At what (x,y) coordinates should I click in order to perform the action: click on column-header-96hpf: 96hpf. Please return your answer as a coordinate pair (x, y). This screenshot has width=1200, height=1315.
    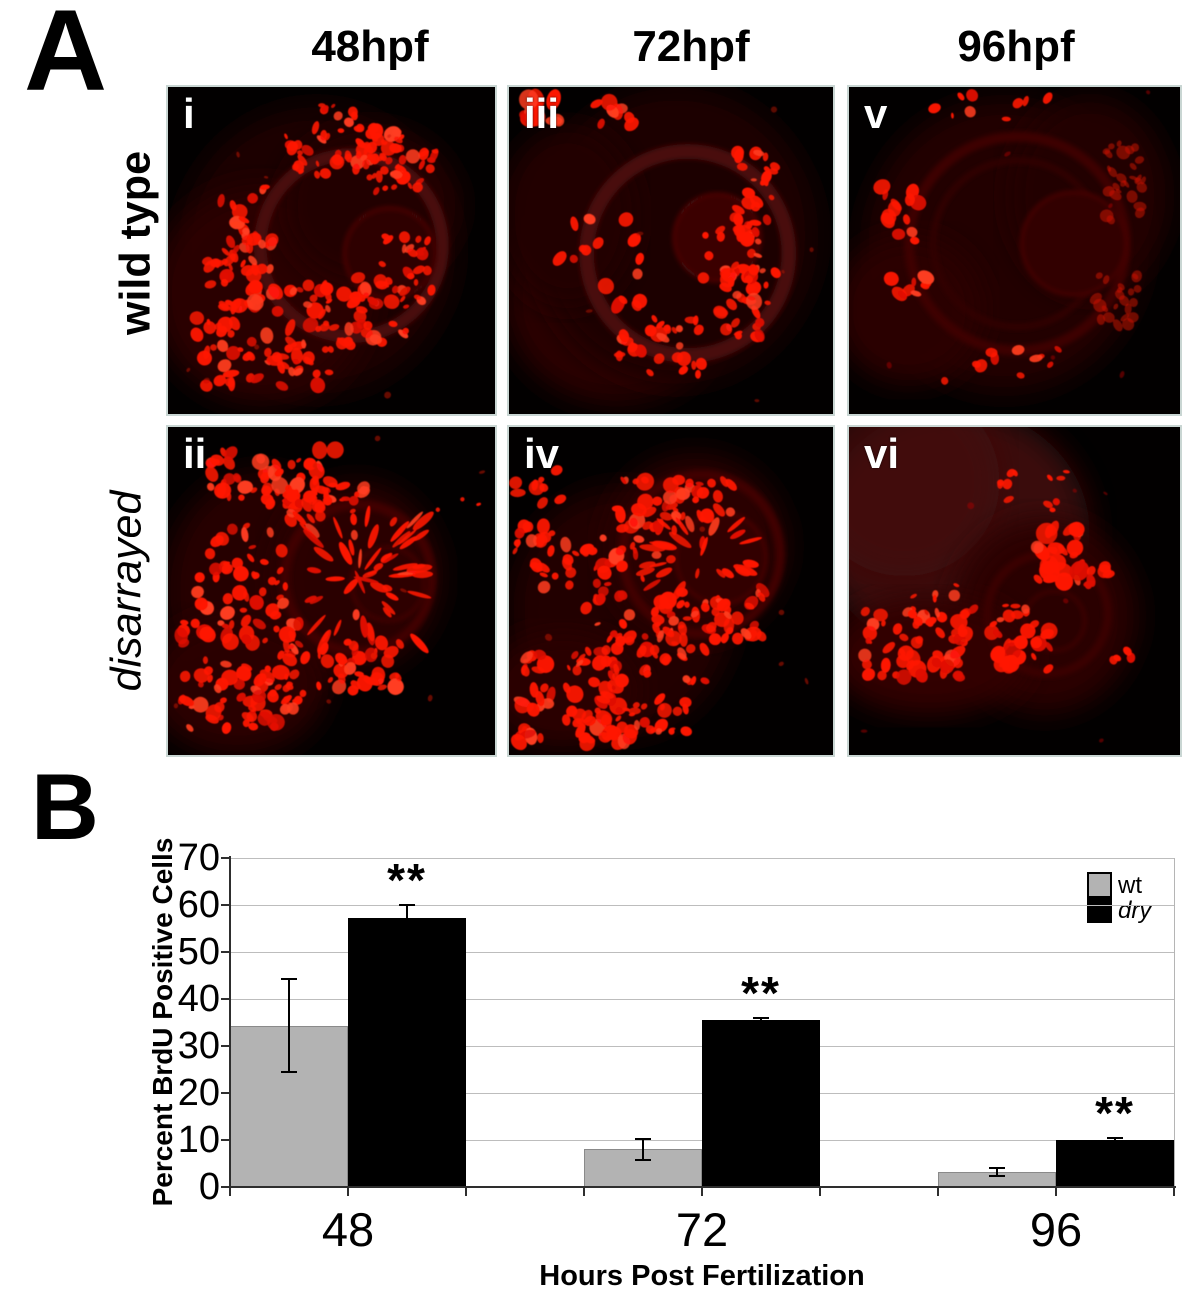
    Looking at the image, I should click on (1016, 46).